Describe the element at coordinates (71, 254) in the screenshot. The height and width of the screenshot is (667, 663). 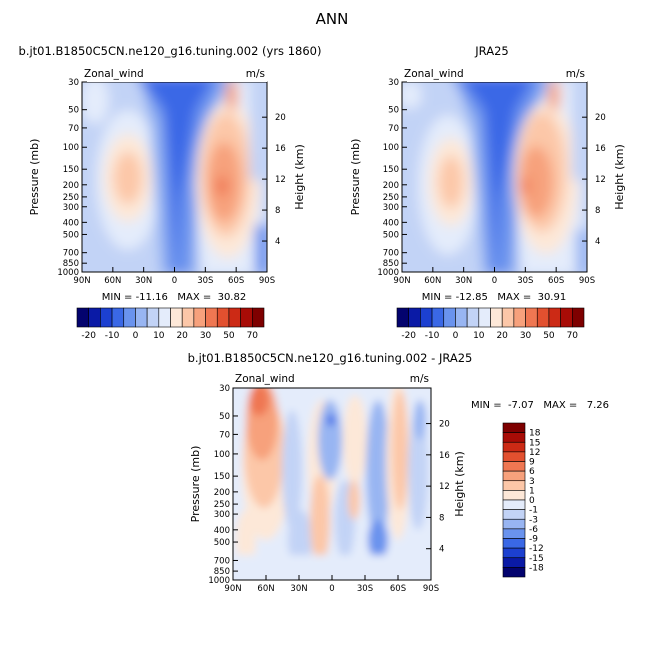
I see `y-tick-label: 700` at that location.